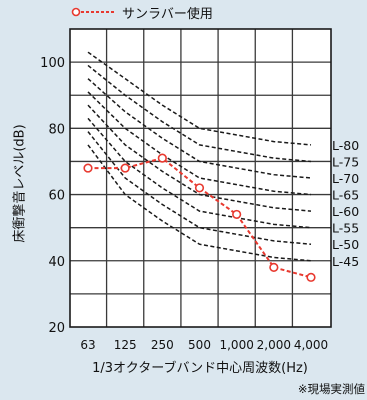 The width and height of the screenshot is (367, 400). I want to click on x-tick-label: 2,000, so click(274, 345).